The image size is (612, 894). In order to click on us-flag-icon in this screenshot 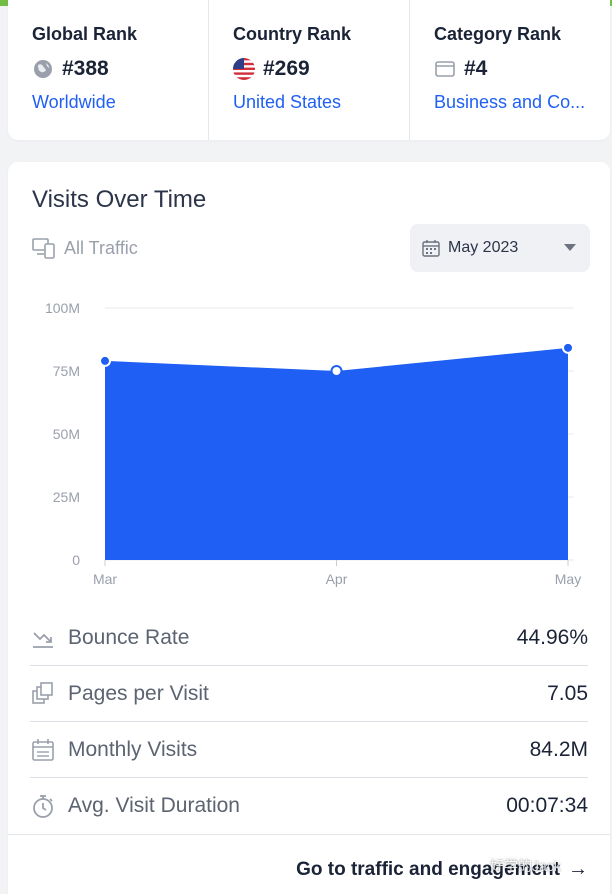, I will do `click(244, 69)`.